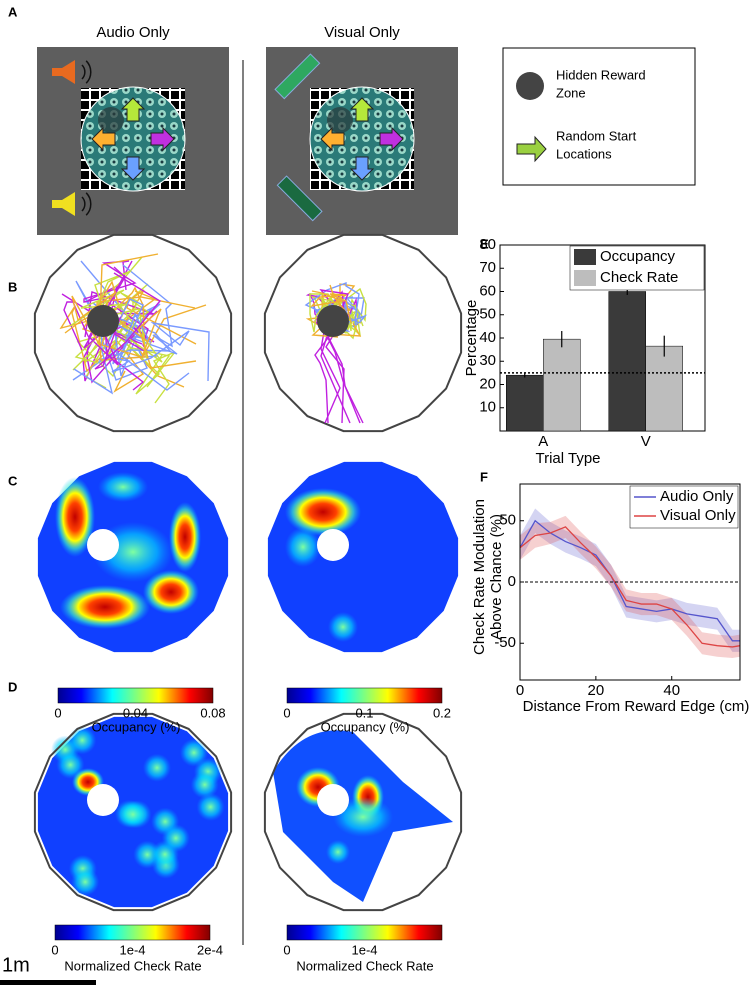 The width and height of the screenshot is (756, 990). Describe the element at coordinates (596, 690) in the screenshot. I see `x-tick-label: 20` at that location.